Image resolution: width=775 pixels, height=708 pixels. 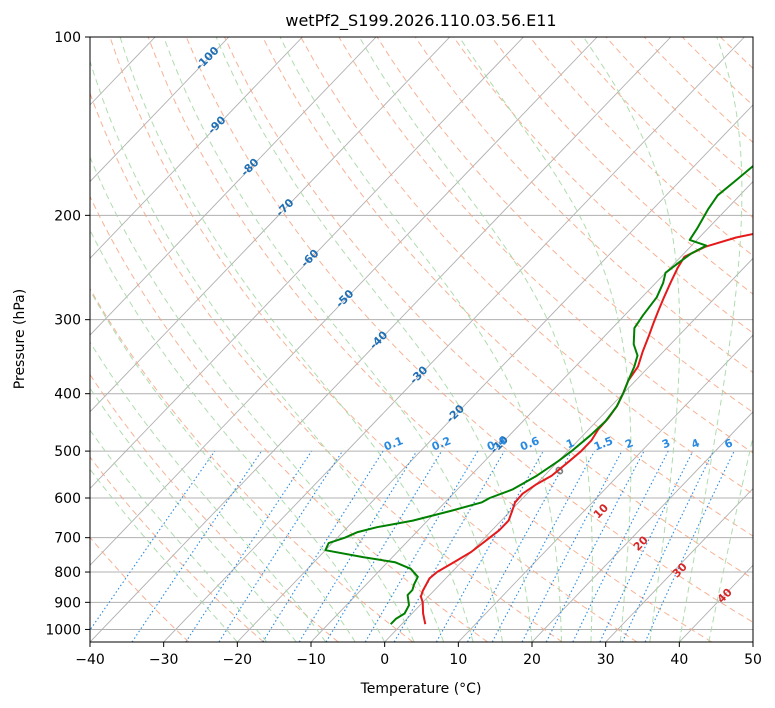 I want to click on y-tick-label: 400, so click(x=67, y=395).